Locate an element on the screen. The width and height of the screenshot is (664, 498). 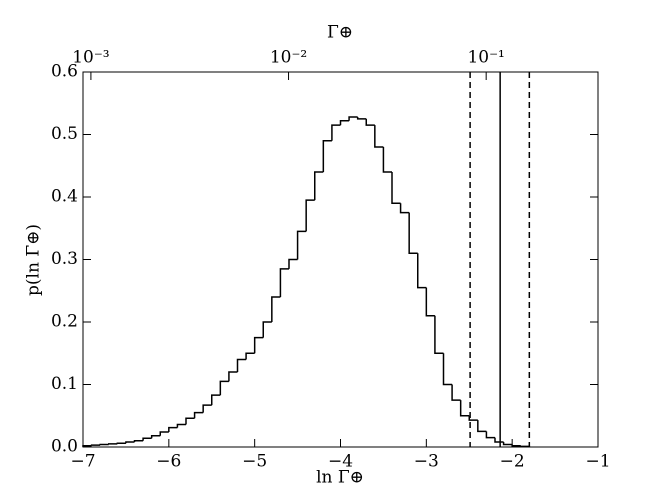
x-tick-label: −2 is located at coordinates (512, 462).